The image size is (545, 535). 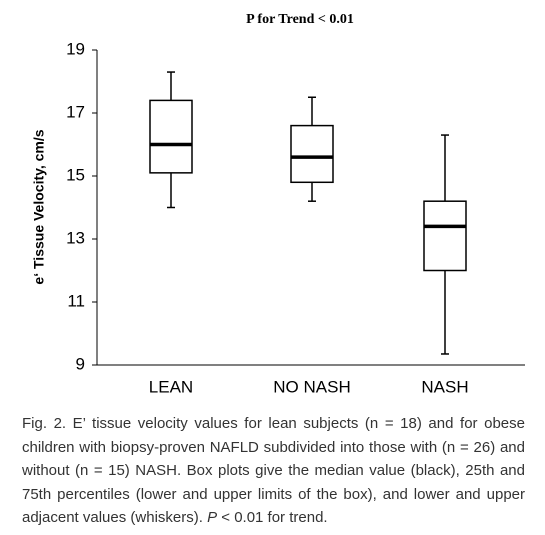 I want to click on x-tick-label: NO NASH, so click(x=311, y=386).